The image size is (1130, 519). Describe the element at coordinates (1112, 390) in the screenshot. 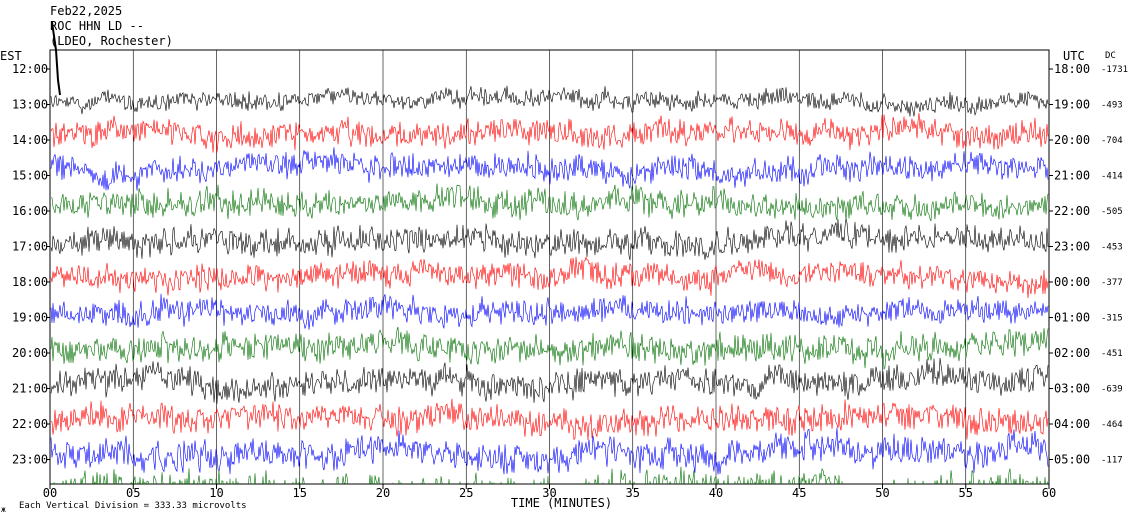

I see `dc-offset-label: -639` at that location.